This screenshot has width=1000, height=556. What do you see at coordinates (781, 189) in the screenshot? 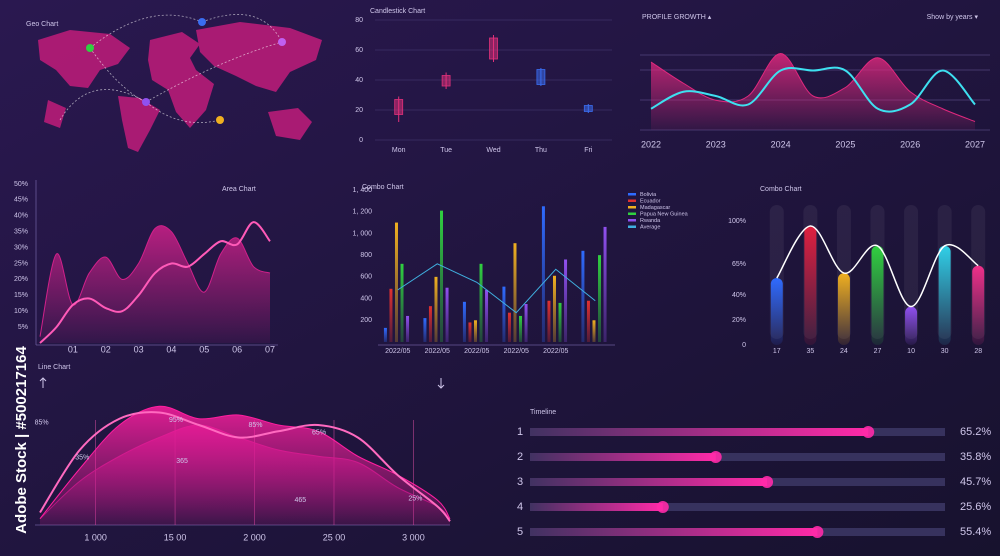
I see `chart-title: Combo Chart` at bounding box center [781, 189].